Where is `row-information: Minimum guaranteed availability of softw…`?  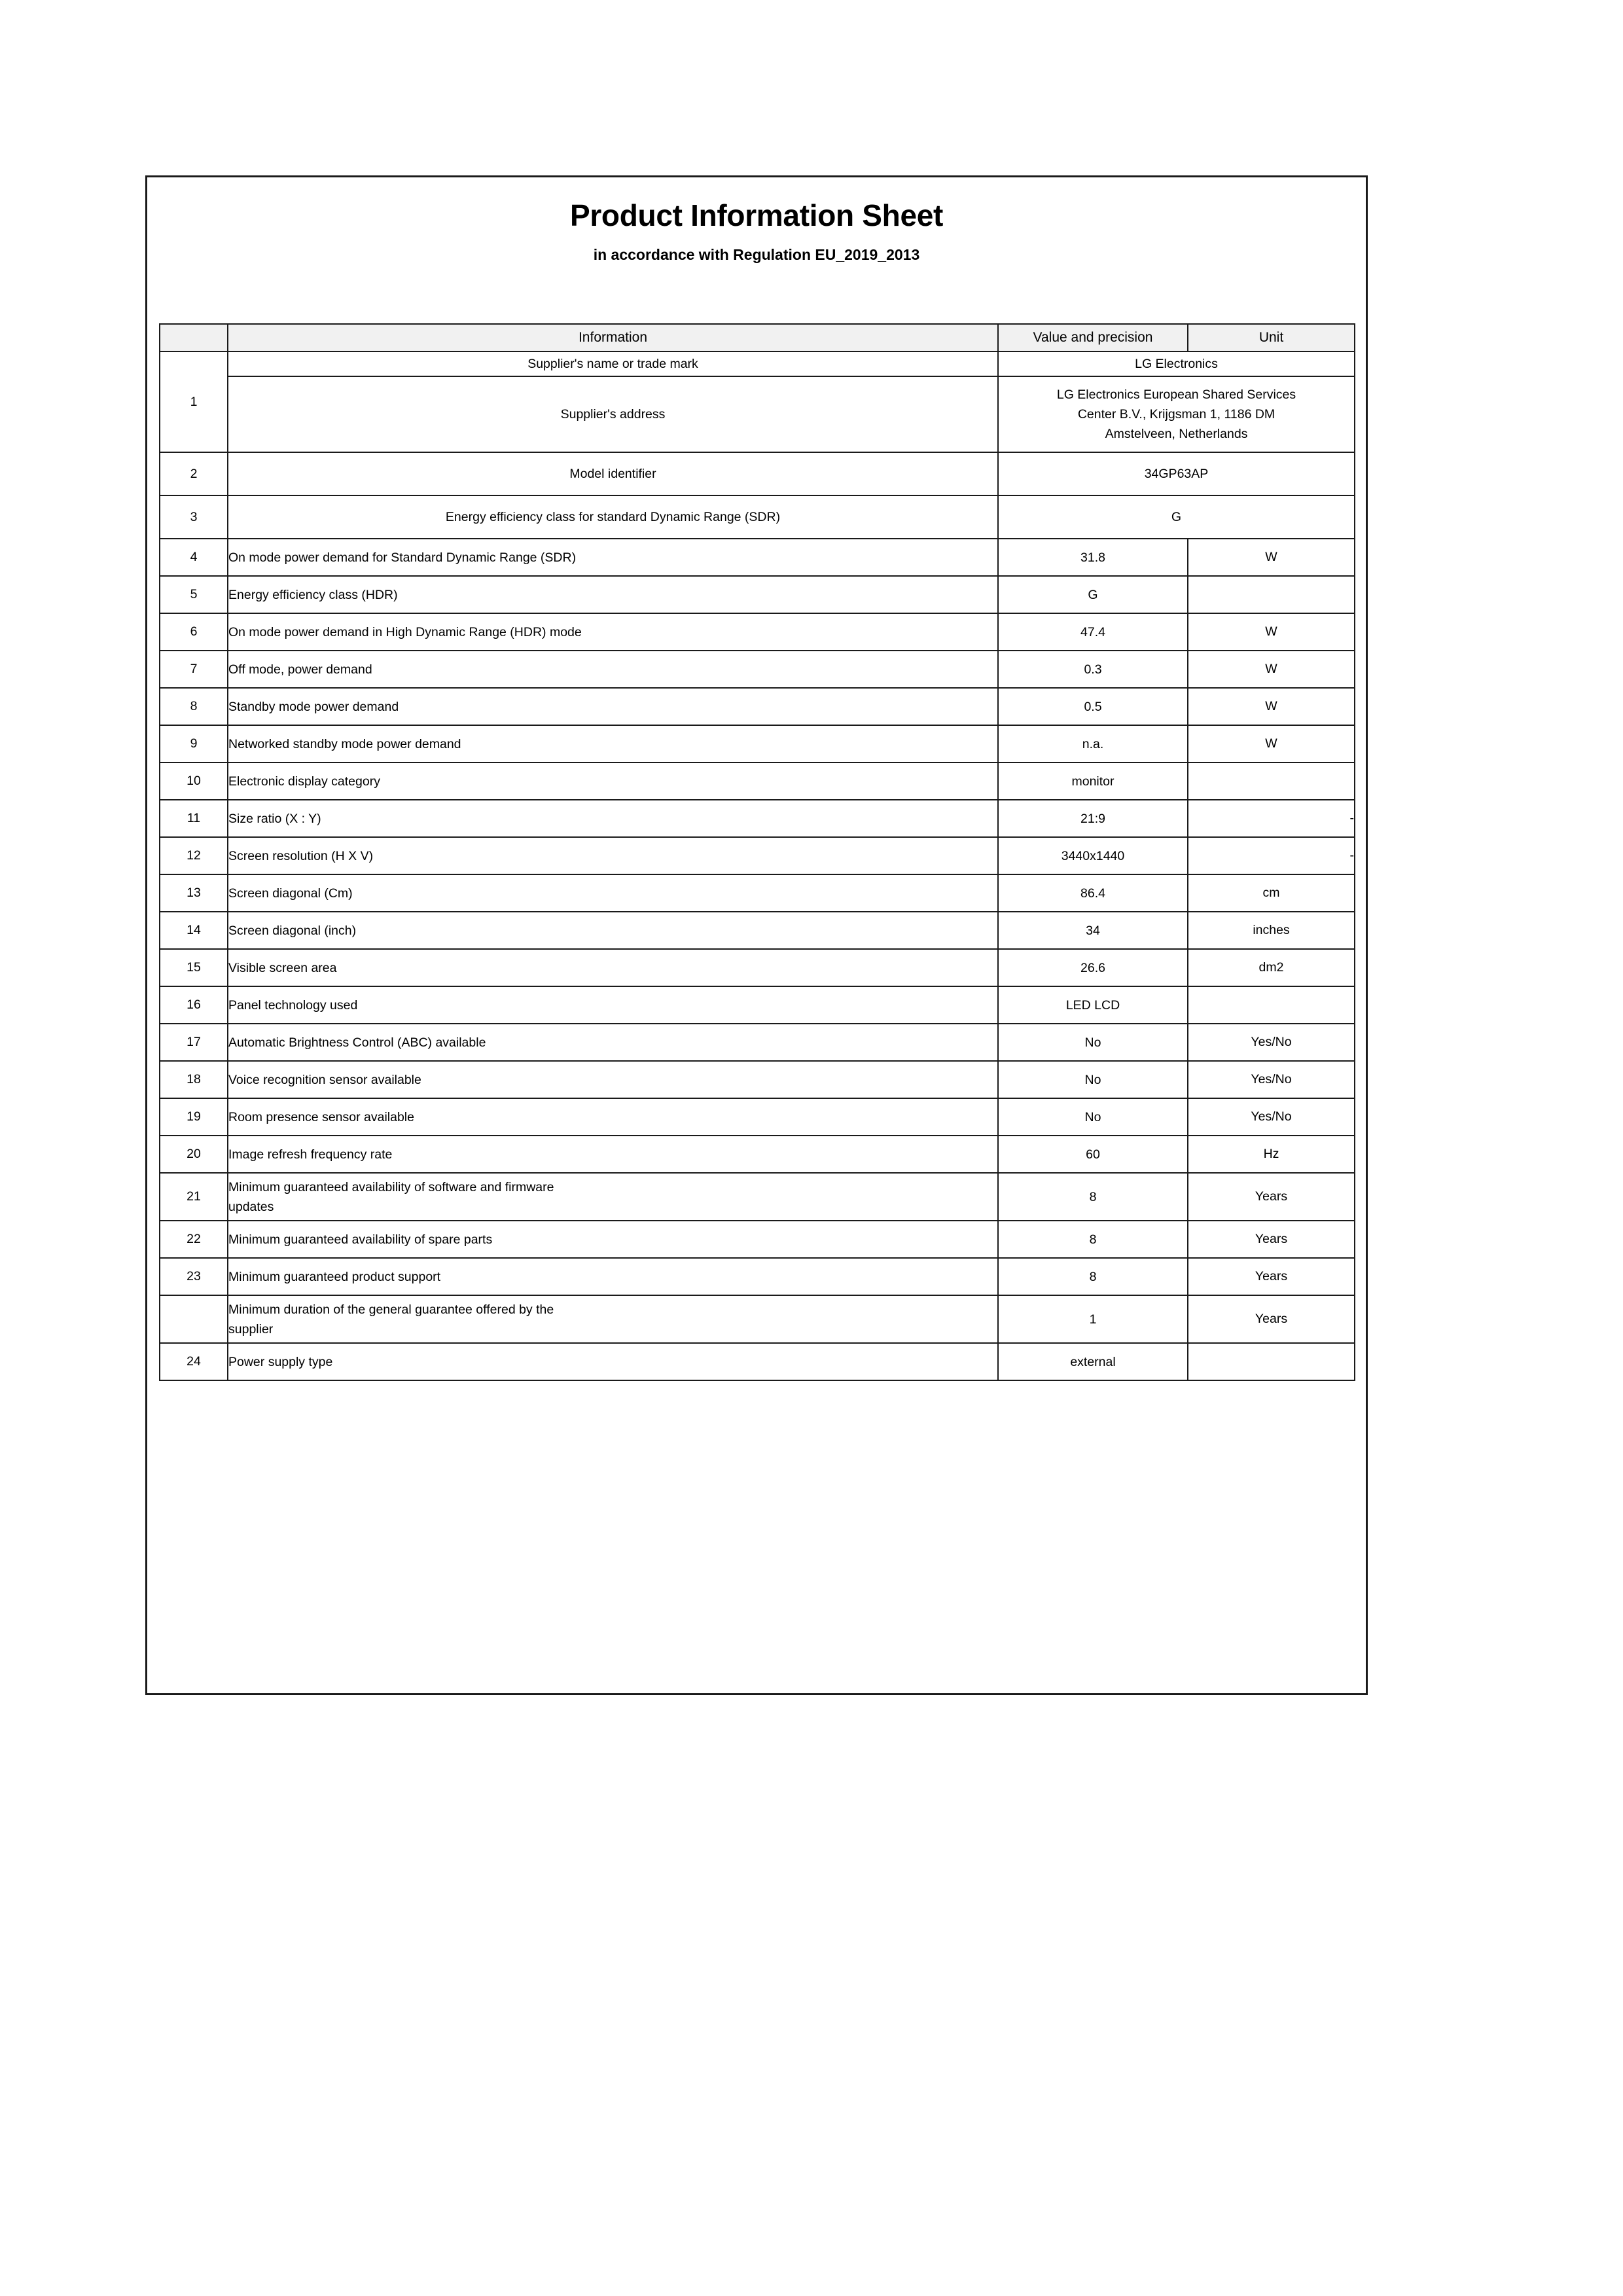 row-information: Minimum guaranteed availability of softw… is located at coordinates (613, 1196).